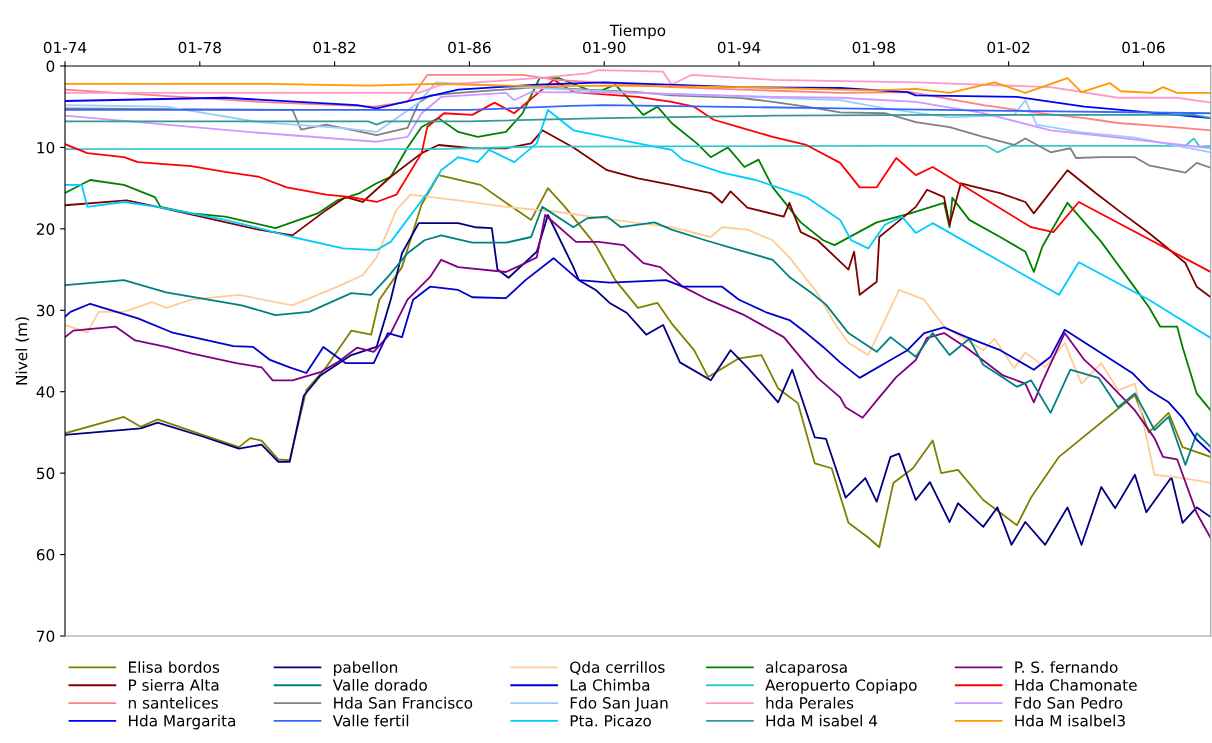 The image size is (1212, 743). I want to click on legend-label: Aeropuerto Copiapo, so click(841, 686).